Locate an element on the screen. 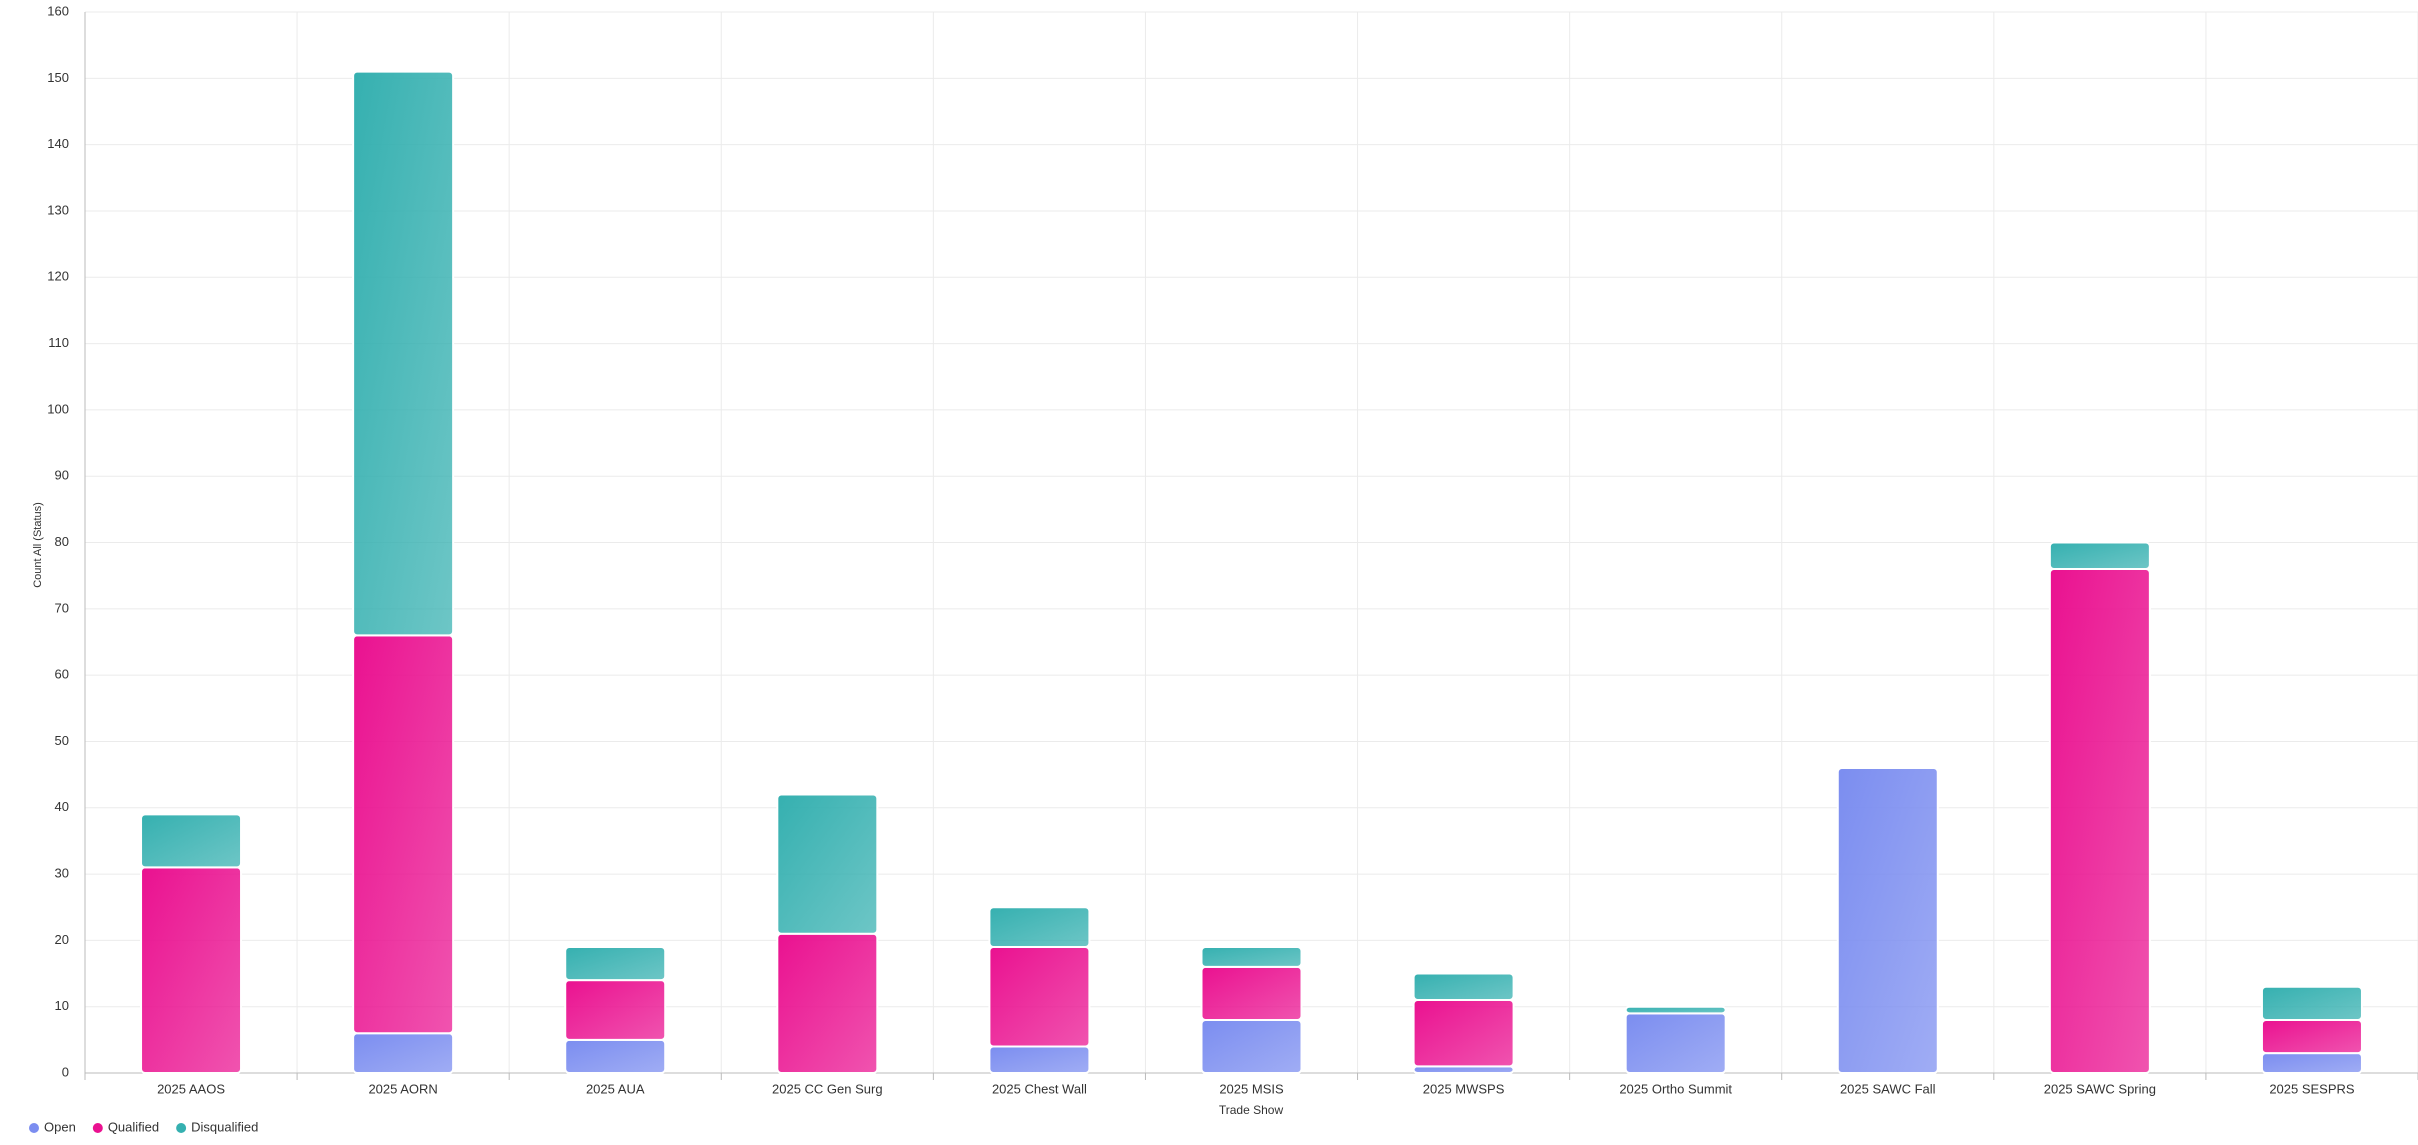 The width and height of the screenshot is (2418, 1145). x-tick-label: 2025 AORN is located at coordinates (402, 1088).